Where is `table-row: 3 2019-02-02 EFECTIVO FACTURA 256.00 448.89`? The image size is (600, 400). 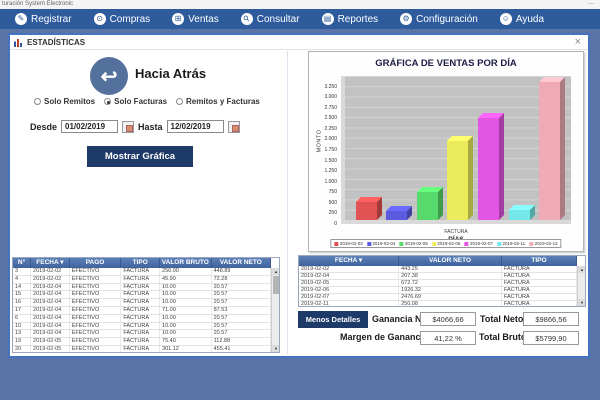
table-row: 3 2019-02-02 EFECTIVO FACTURA 256.00 448.89 is located at coordinates (142, 272).